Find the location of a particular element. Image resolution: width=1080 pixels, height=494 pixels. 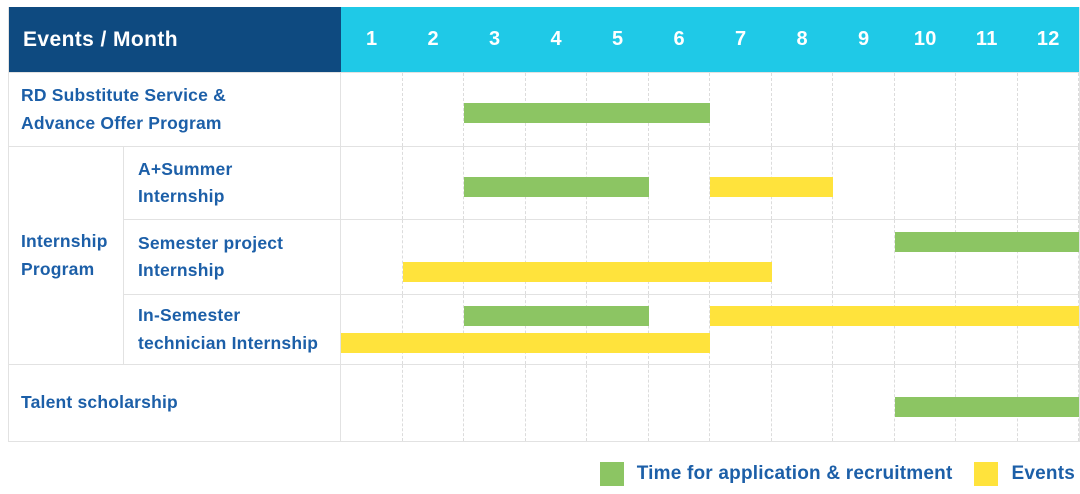

row-label-line: Advance Offer Program is located at coordinates (121, 122).